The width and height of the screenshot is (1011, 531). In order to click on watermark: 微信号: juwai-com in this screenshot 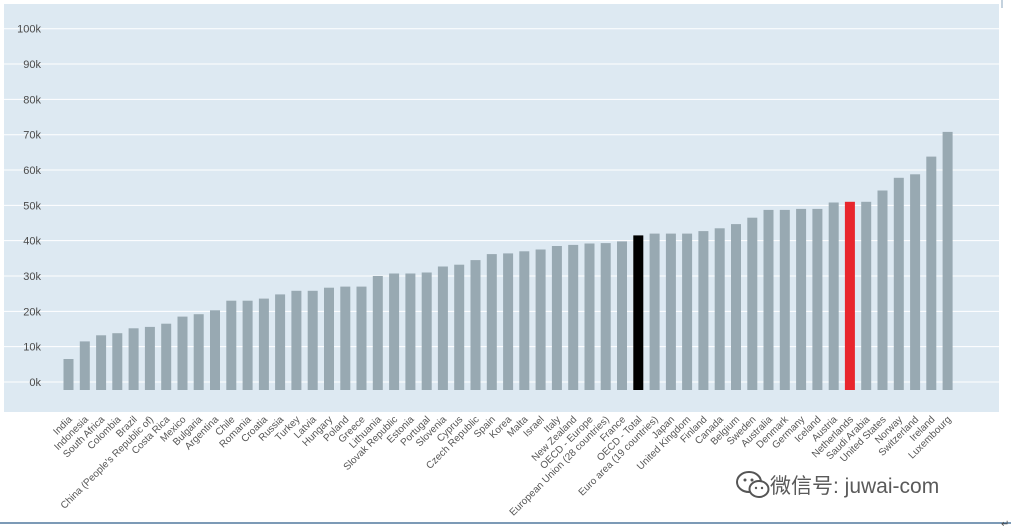, I will do `click(837, 484)`.